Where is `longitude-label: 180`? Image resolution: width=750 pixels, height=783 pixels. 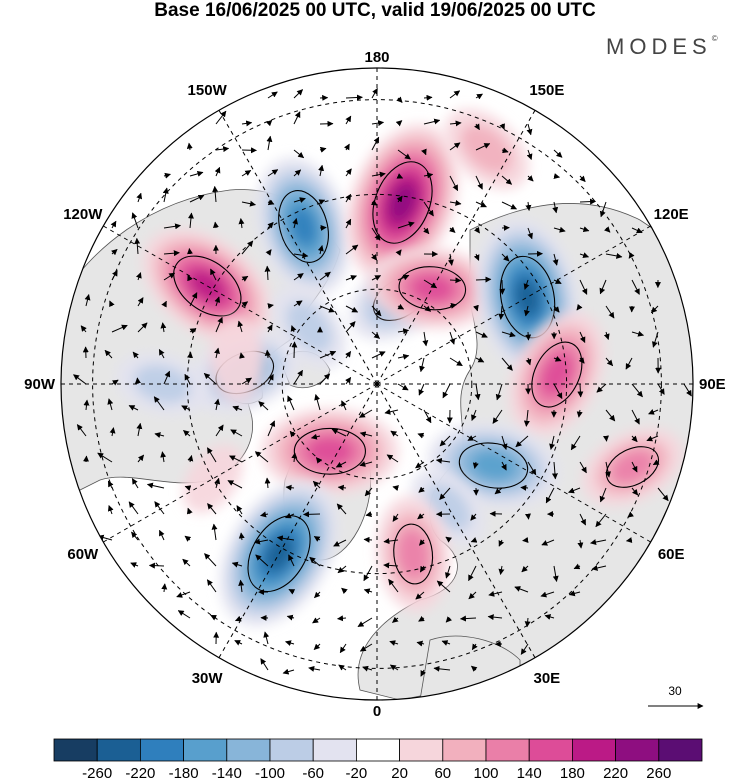
longitude-label: 180 is located at coordinates (376, 57).